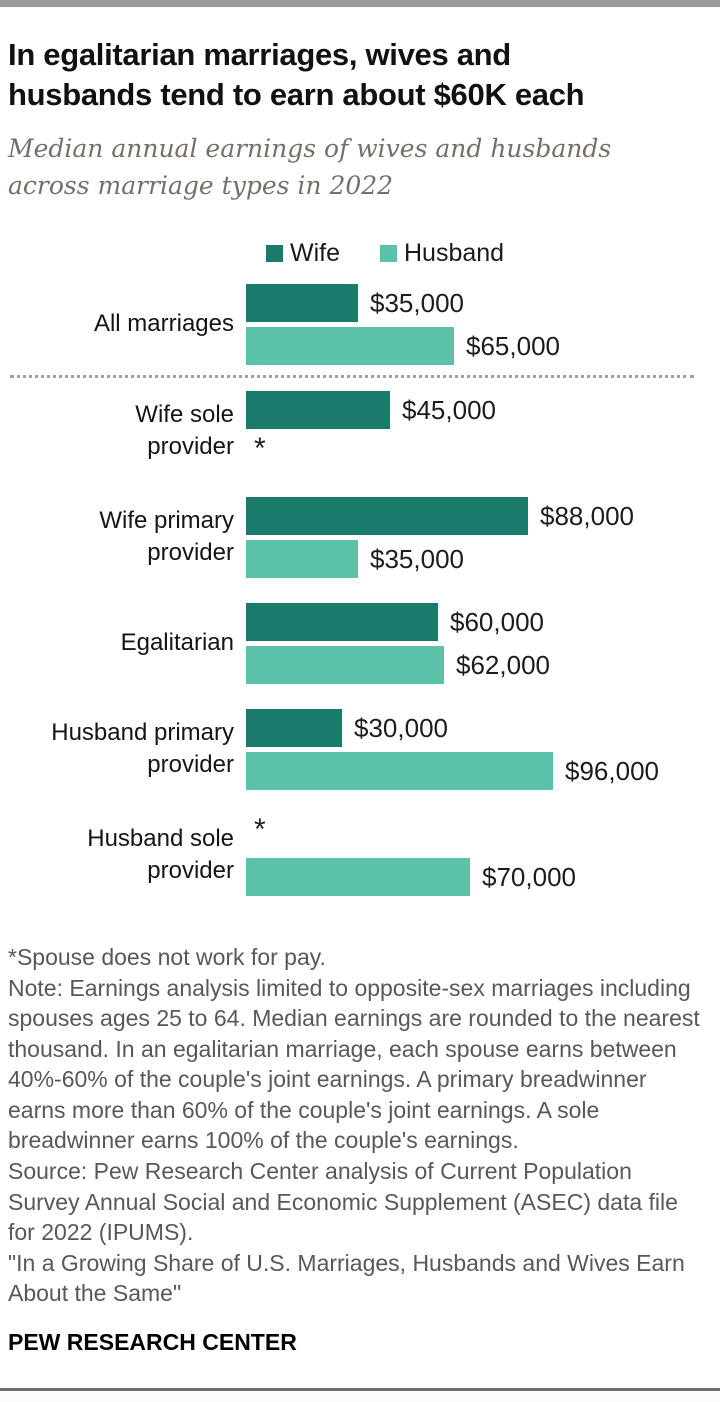 The width and height of the screenshot is (720, 1402). I want to click on legend-item-husband: Husband, so click(442, 253).